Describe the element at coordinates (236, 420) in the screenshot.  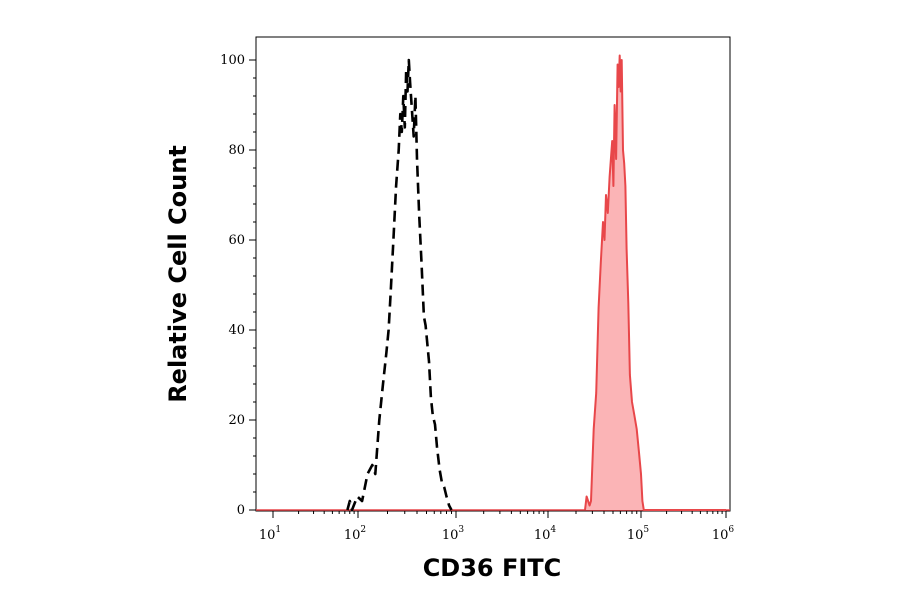
I see `y-tick-label: 20` at that location.